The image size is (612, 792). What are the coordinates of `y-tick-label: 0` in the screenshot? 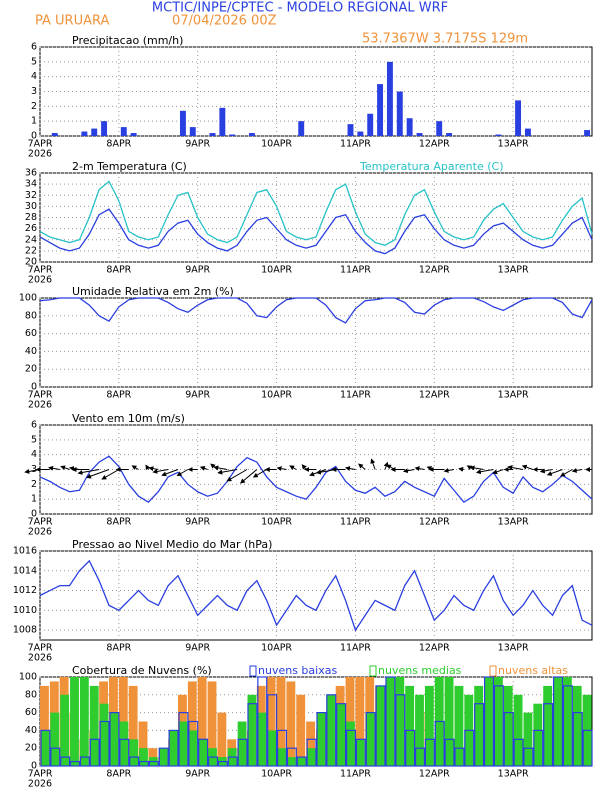 It's located at (34, 514).